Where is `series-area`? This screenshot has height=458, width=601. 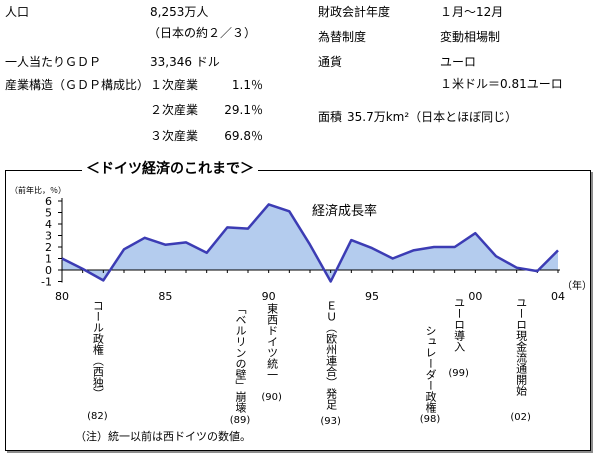 series-area is located at coordinates (310, 243).